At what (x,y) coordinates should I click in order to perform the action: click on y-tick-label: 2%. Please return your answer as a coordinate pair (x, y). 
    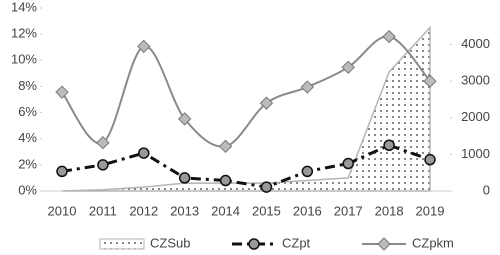
    Looking at the image, I should click on (27, 163).